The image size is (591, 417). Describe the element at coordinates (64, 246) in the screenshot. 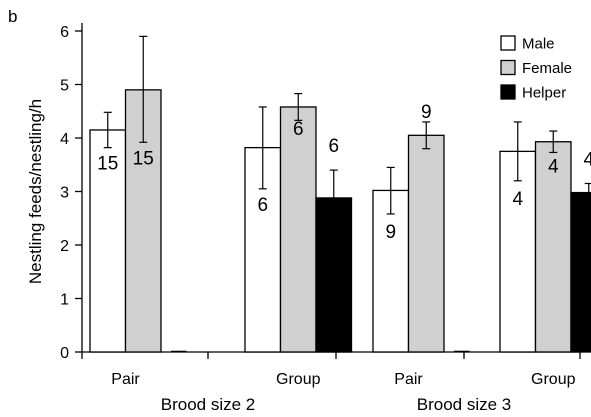

I see `y-tick-label: 2` at that location.